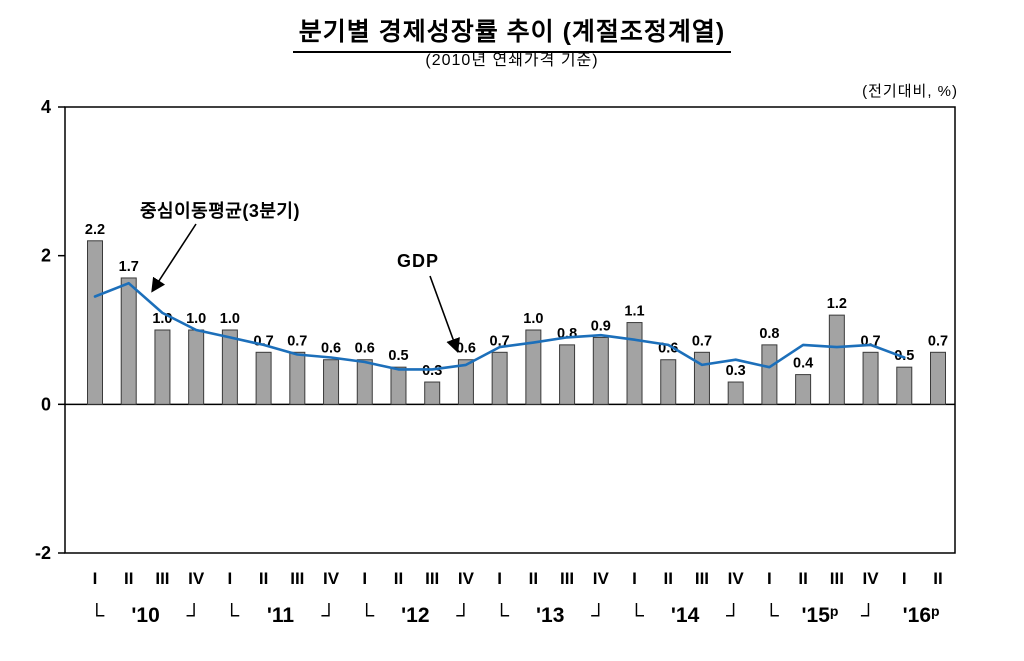 Image resolution: width=1024 pixels, height=661 pixels. What do you see at coordinates (444, 314) in the screenshot?
I see `gdp-arrow` at bounding box center [444, 314].